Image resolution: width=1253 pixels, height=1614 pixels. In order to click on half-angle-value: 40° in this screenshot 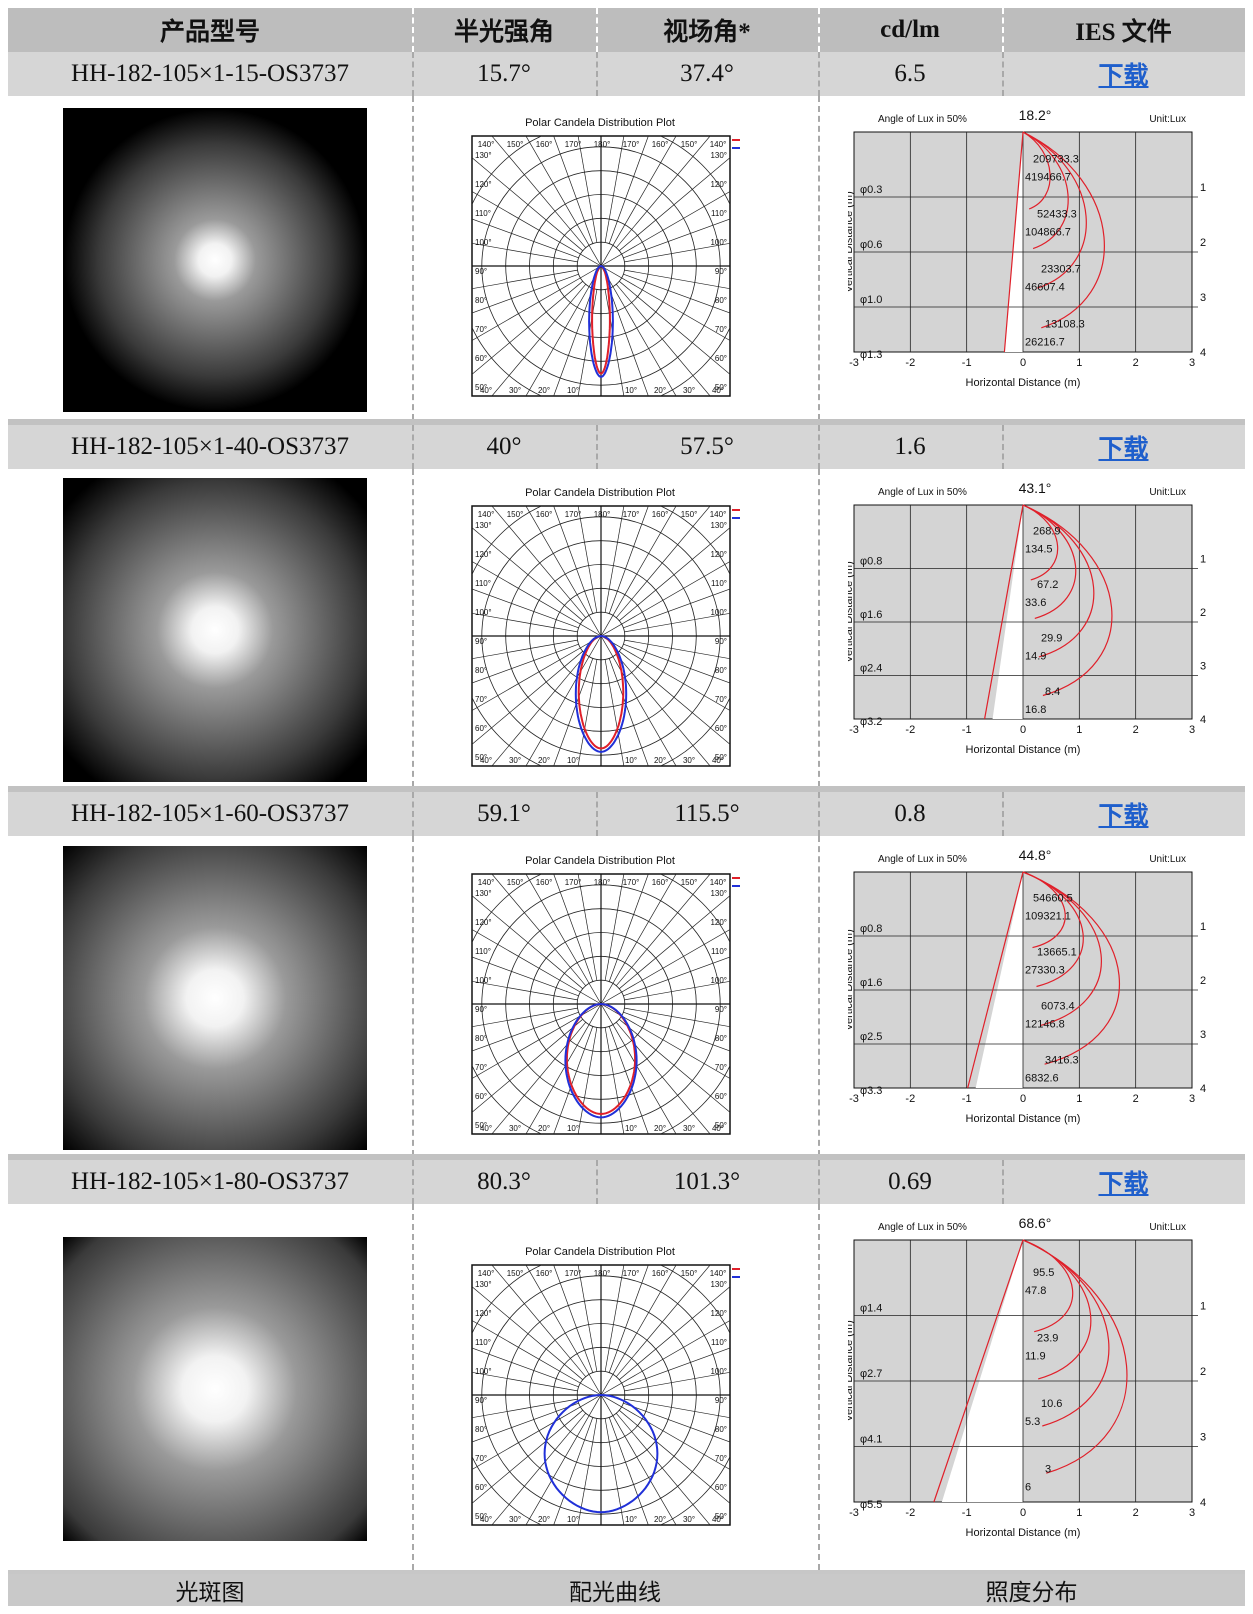, I will do `click(504, 446)`.